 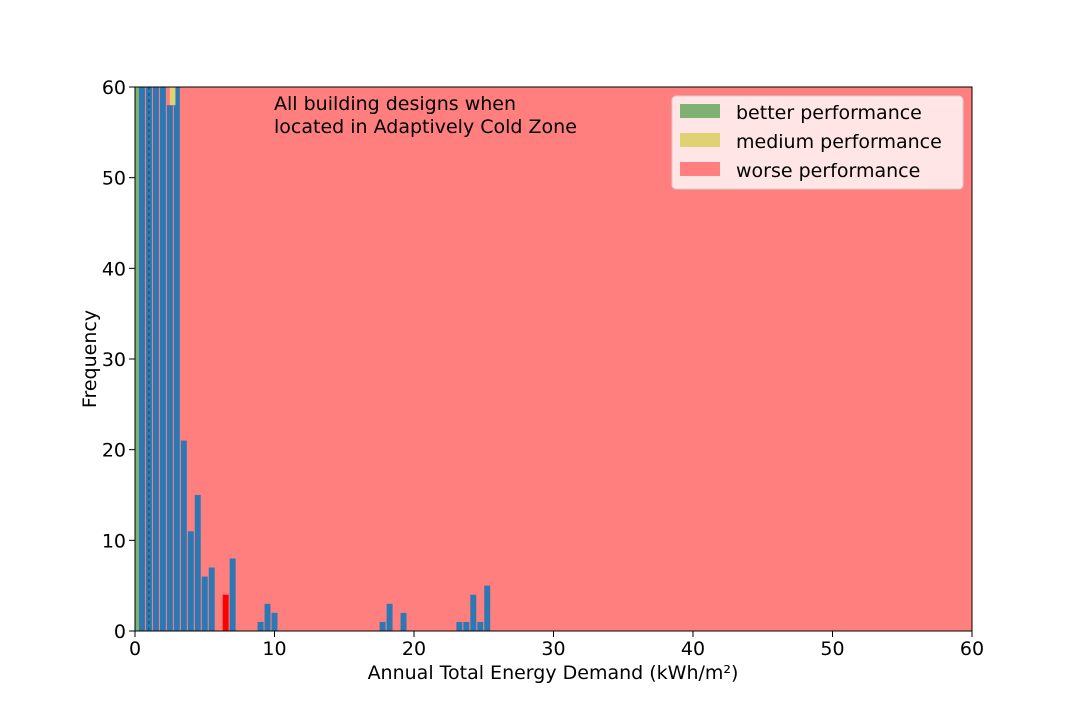 I want to click on x-axis-ticks: 0 10 20 30 40 50 60, so click(x=556, y=645).